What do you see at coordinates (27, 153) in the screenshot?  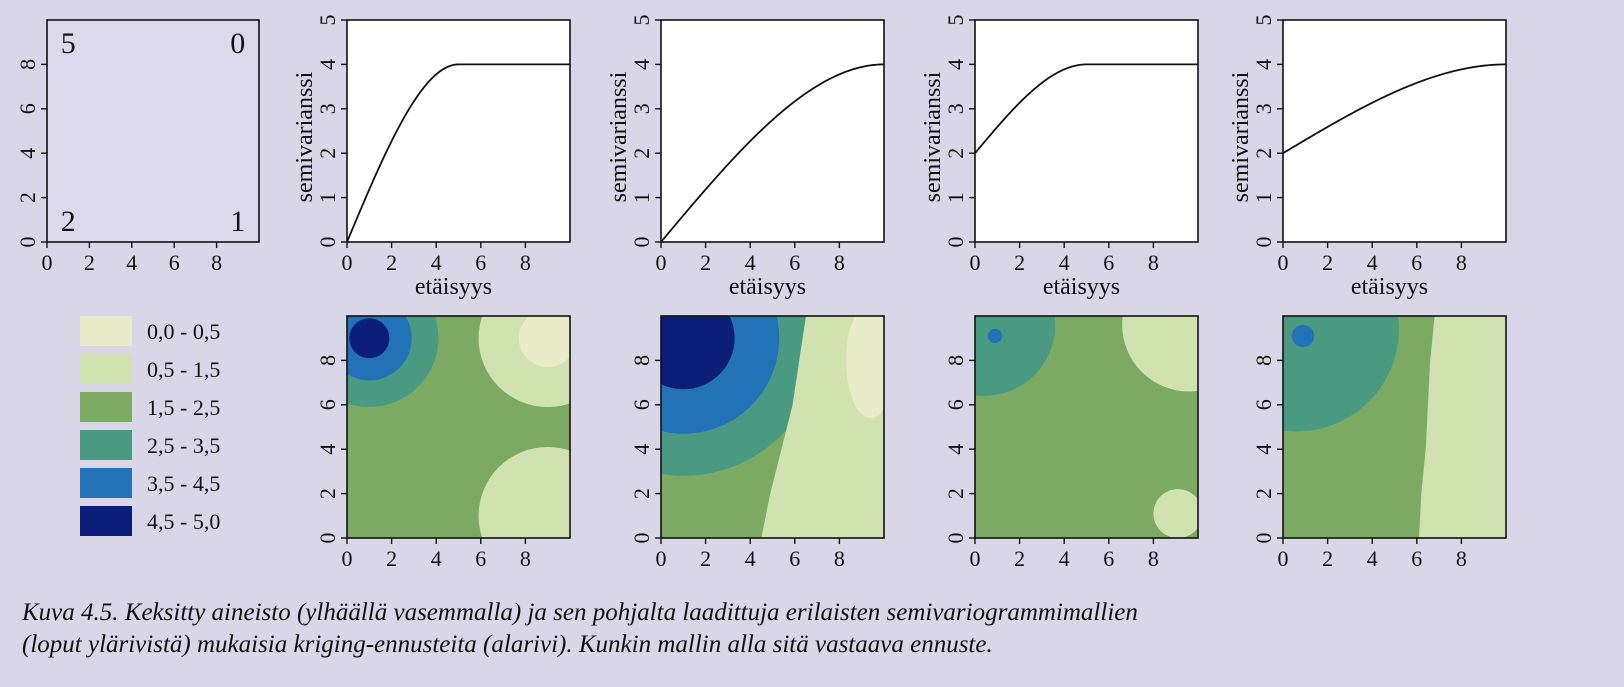 I see `data-panel-ytick-label-2: 4` at bounding box center [27, 153].